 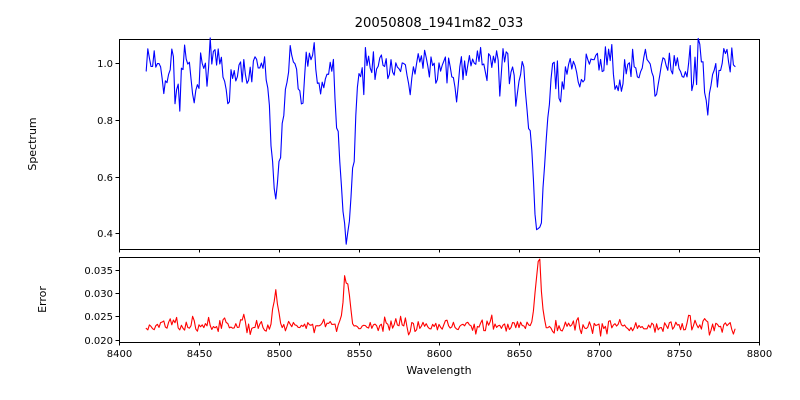 What do you see at coordinates (105, 178) in the screenshot?
I see `y-tick-label: 0.6` at bounding box center [105, 178].